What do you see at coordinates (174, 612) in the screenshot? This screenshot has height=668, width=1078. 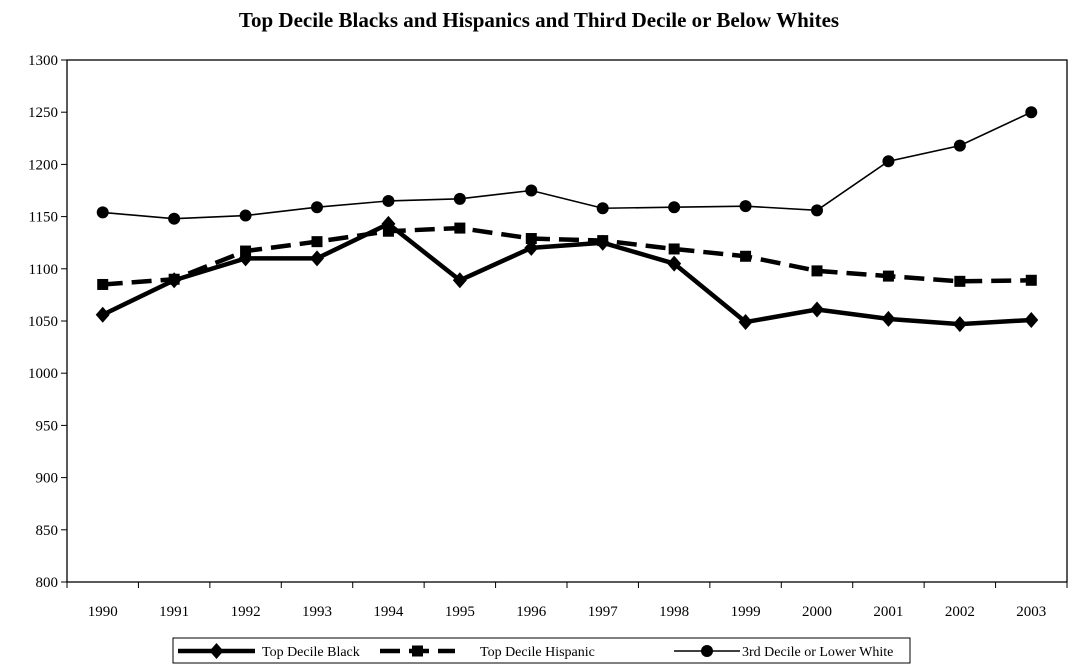 I see `x-tick-label: 1991` at bounding box center [174, 612].